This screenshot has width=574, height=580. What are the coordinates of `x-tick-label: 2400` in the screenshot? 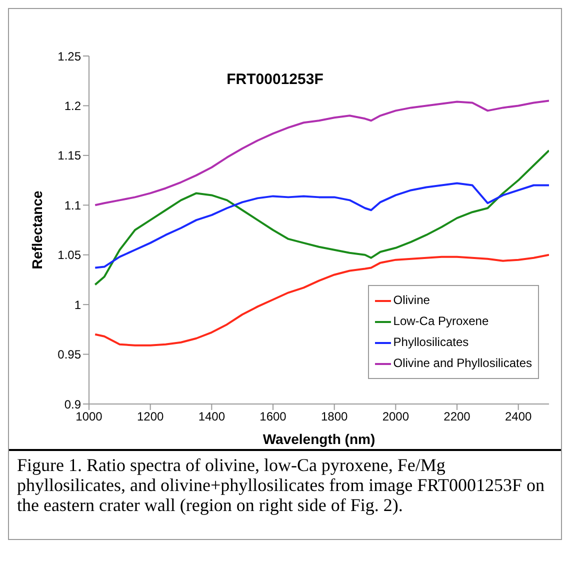 It's located at (518, 417).